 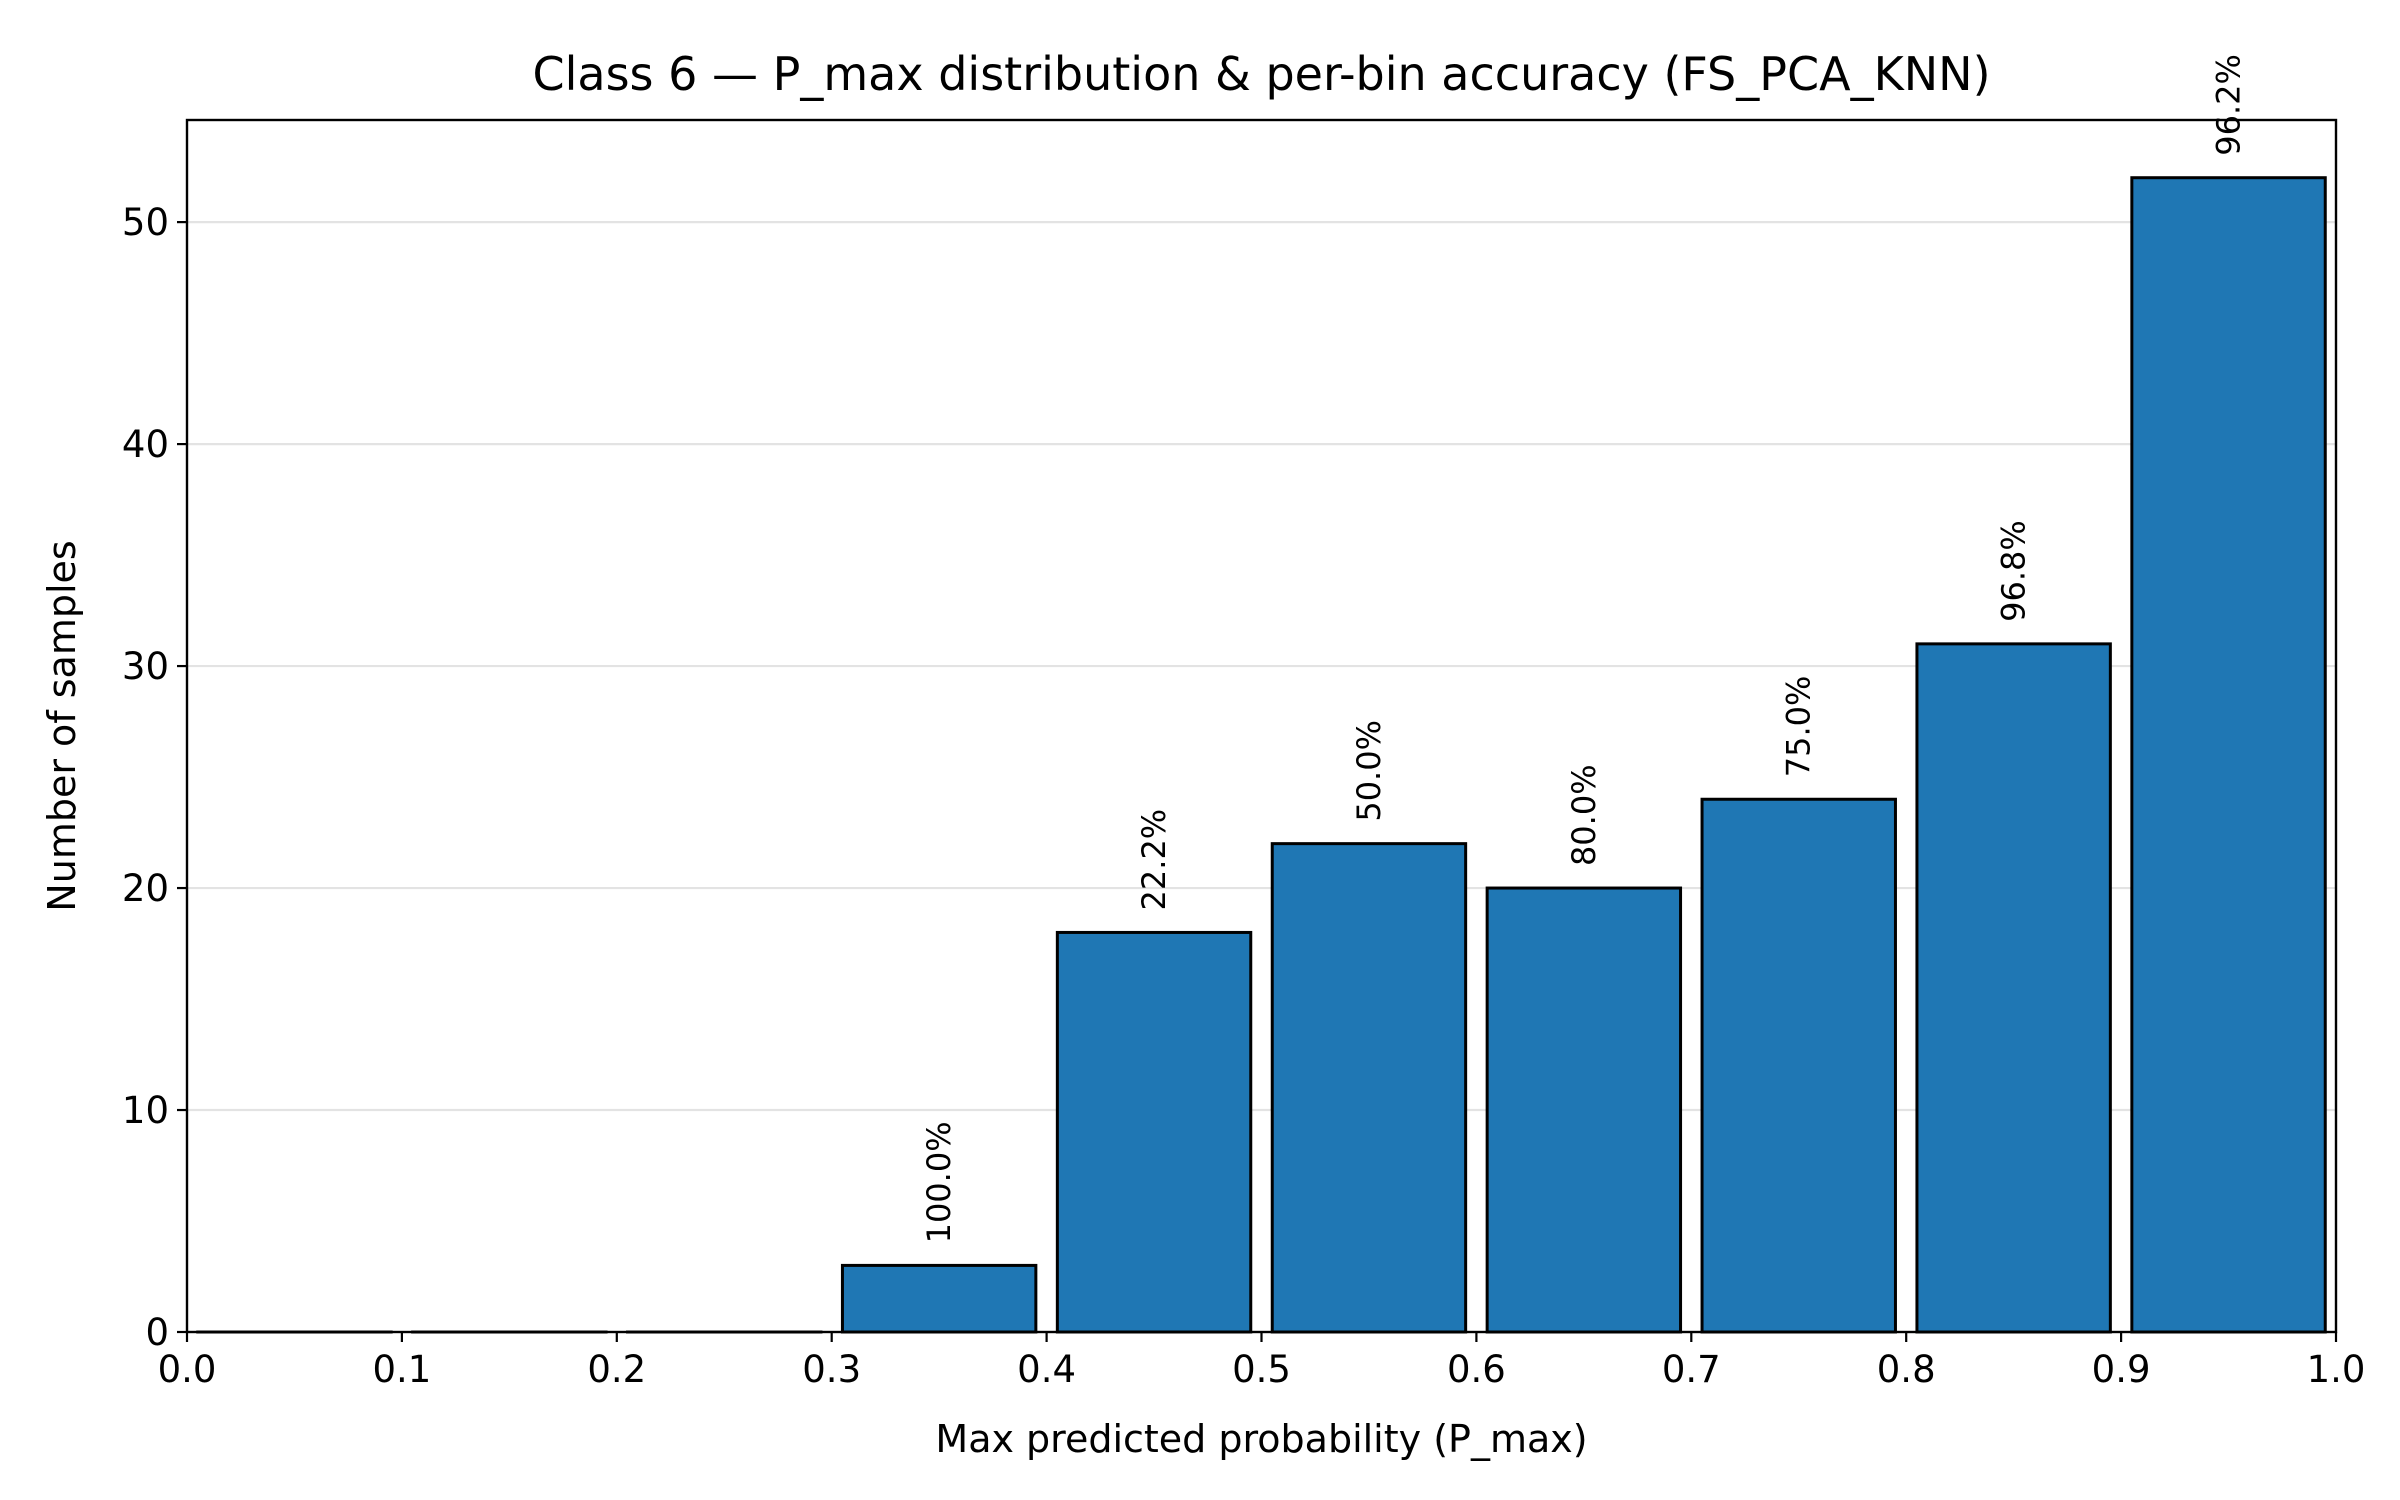 What do you see at coordinates (145, 444) in the screenshot?
I see `y-tick-label: 40` at bounding box center [145, 444].